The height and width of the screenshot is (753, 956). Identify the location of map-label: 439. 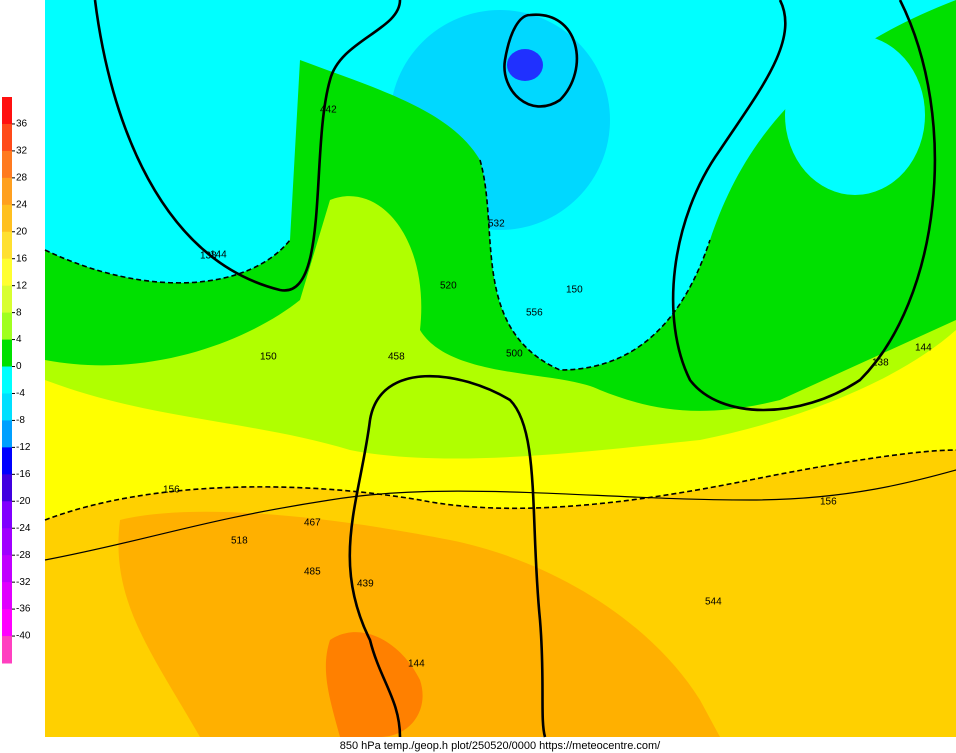
(365, 584).